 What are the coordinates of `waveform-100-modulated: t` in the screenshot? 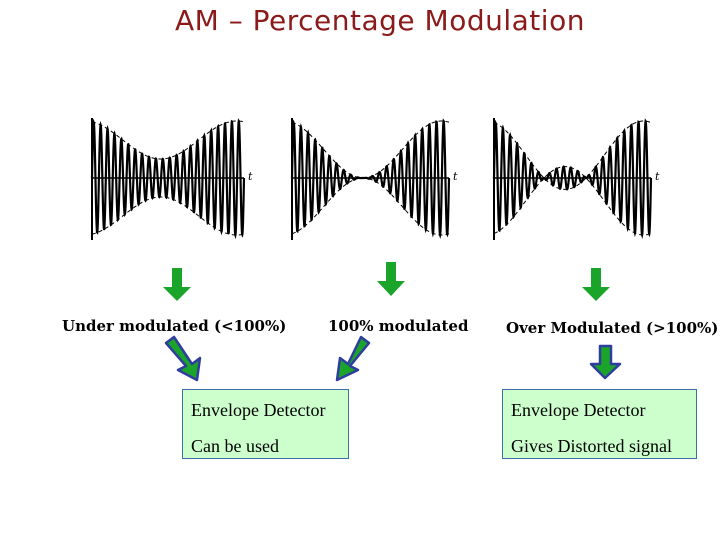 It's located at (374, 179).